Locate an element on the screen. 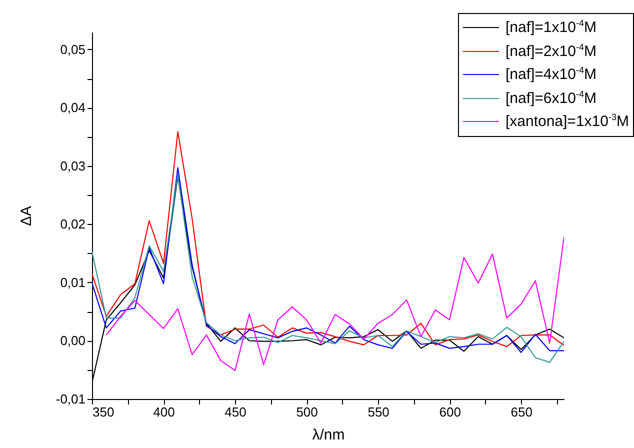 The image size is (634, 448). legend-label: [naf]=2x10$^{-4}$M is located at coordinates (550, 51).